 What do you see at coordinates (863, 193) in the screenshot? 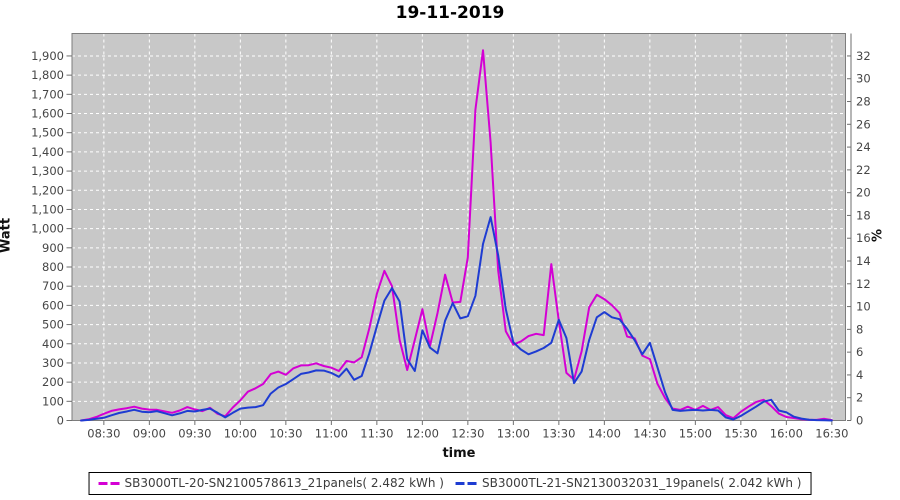
I see `right-tick-label: 20` at bounding box center [863, 193].